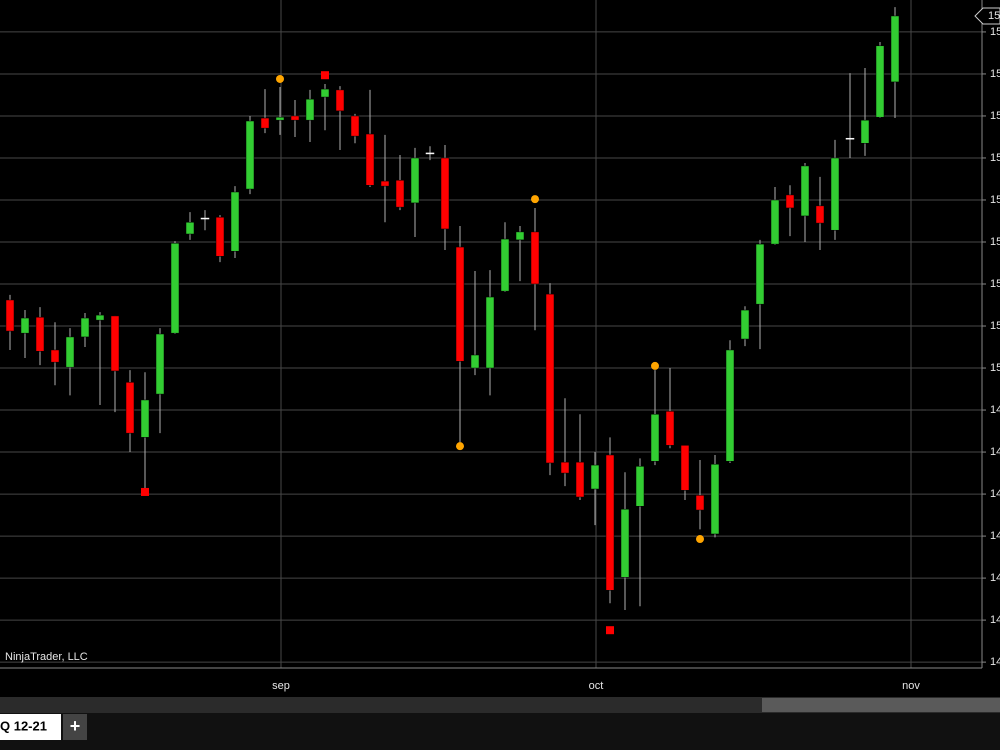  I want to click on x-tick-label: oct, so click(596, 686).